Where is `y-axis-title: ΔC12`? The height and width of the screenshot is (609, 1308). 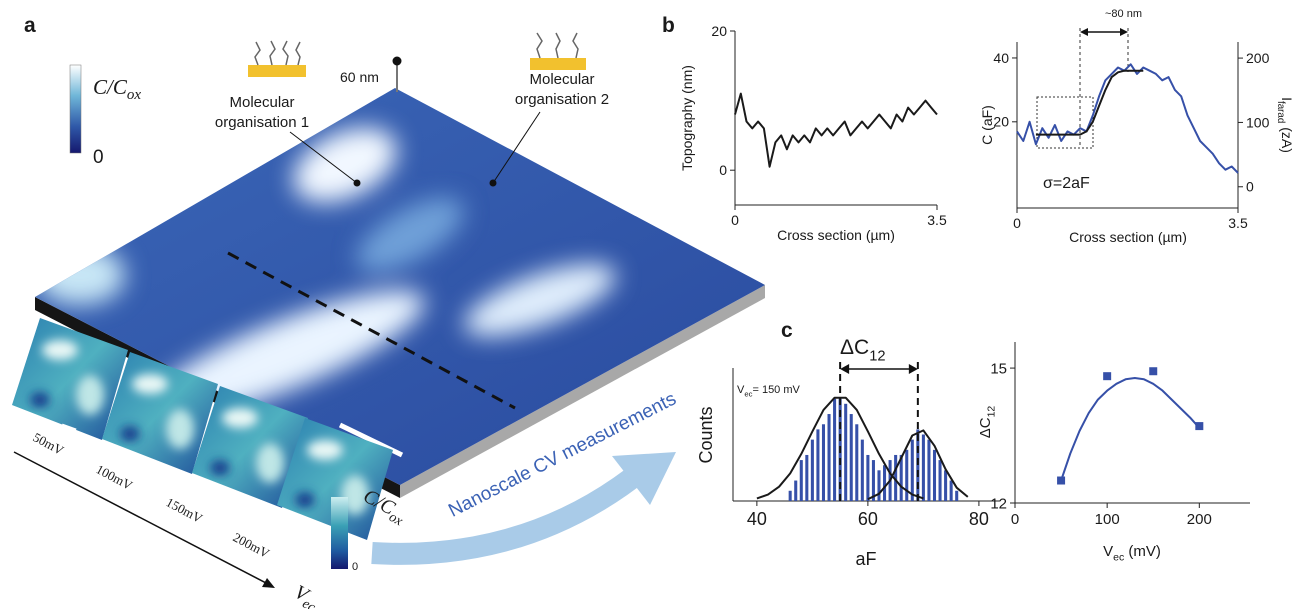
y-axis-title: ΔC12 is located at coordinates (987, 422).